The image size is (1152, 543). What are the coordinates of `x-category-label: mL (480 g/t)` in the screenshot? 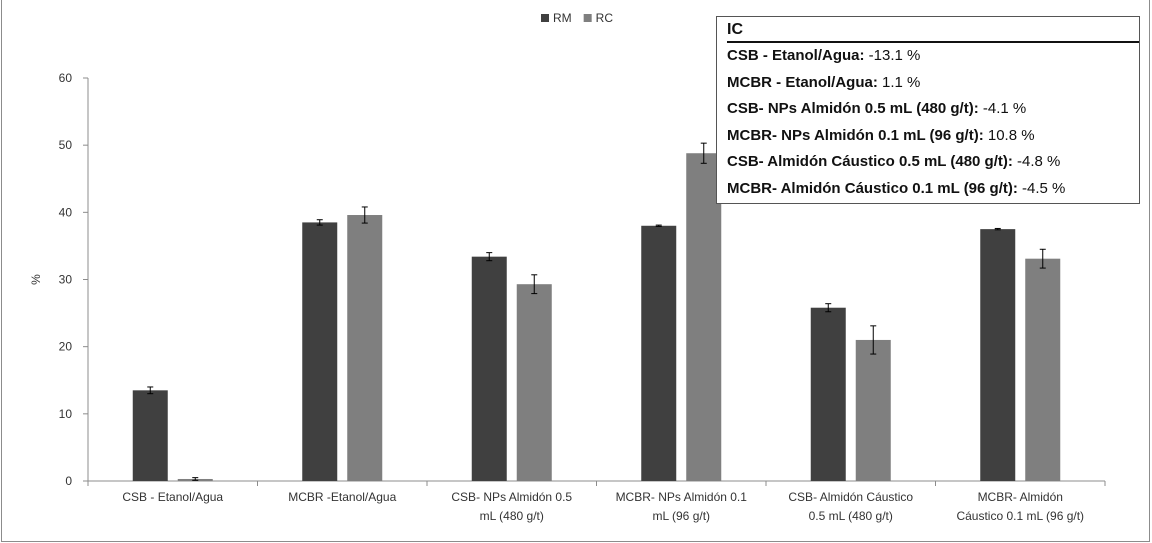 It's located at (512, 516).